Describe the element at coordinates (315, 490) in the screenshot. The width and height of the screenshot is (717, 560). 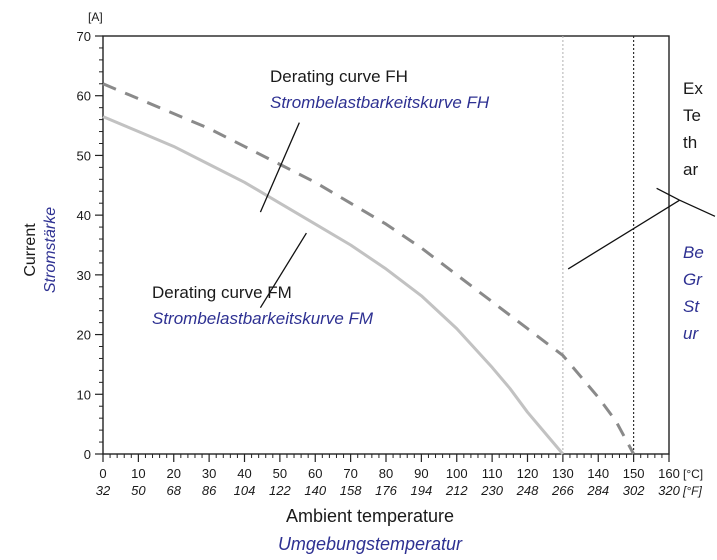
I see `x-tick-label-fahrenheit: 140` at that location.